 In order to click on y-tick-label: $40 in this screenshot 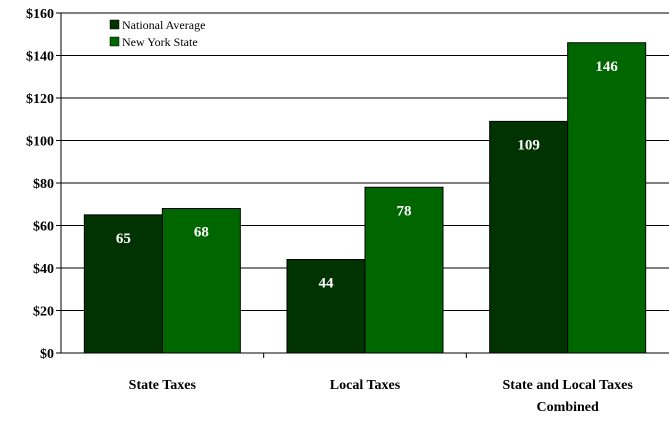, I will do `click(43, 269)`.